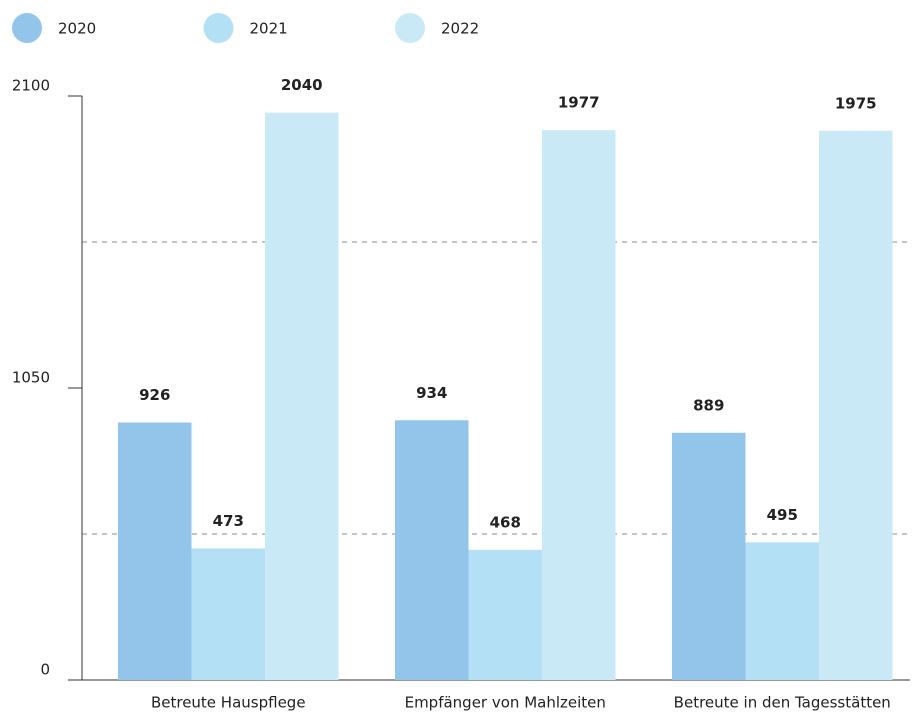  What do you see at coordinates (302, 85) in the screenshot?
I see `value-label: 2040` at bounding box center [302, 85].